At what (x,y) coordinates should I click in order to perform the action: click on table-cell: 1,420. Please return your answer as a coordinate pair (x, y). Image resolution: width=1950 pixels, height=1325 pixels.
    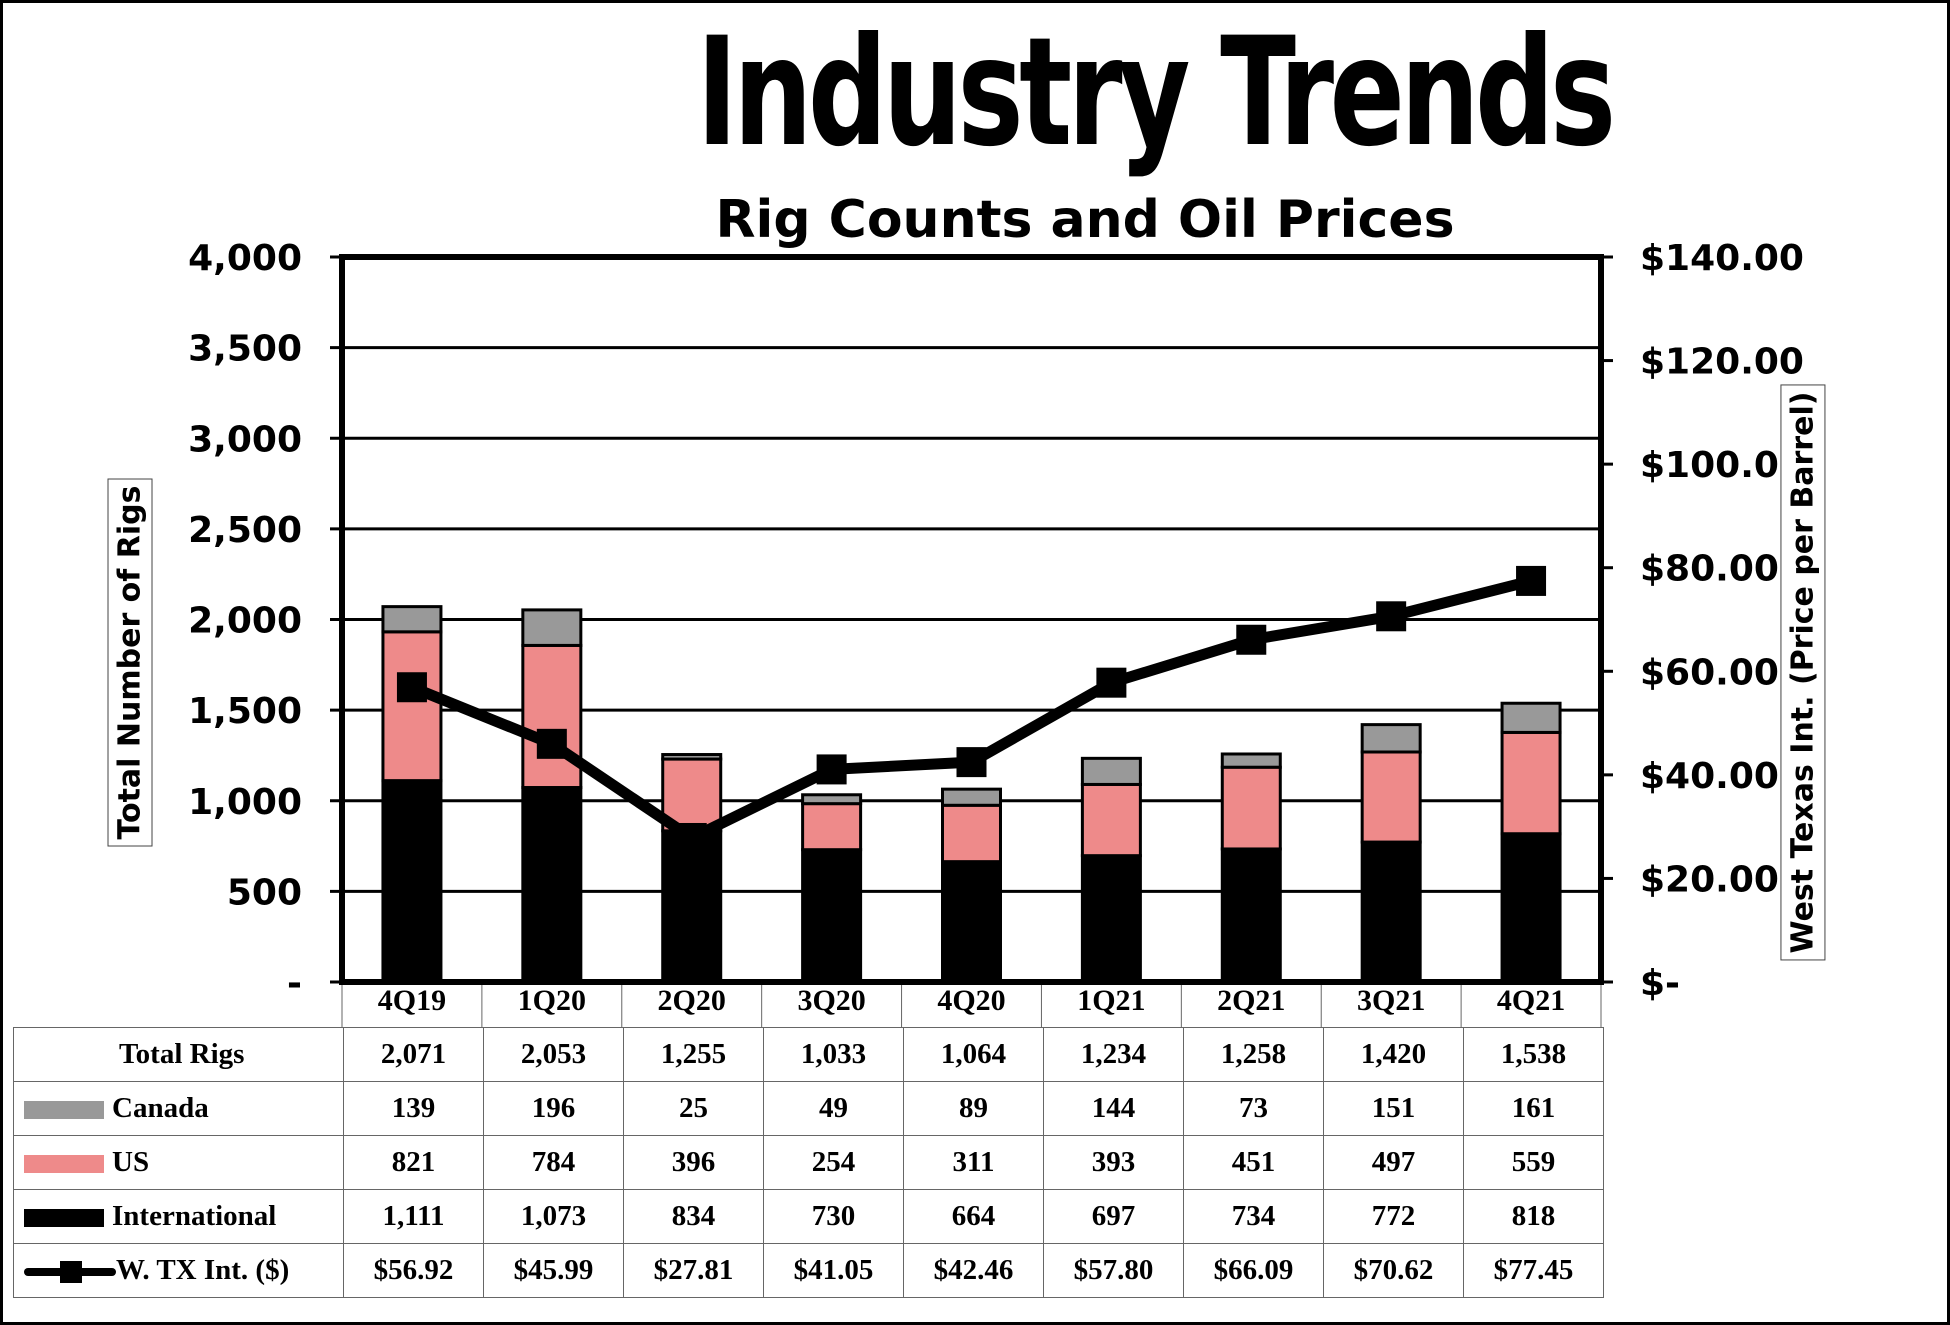
    Looking at the image, I should click on (1393, 1054).